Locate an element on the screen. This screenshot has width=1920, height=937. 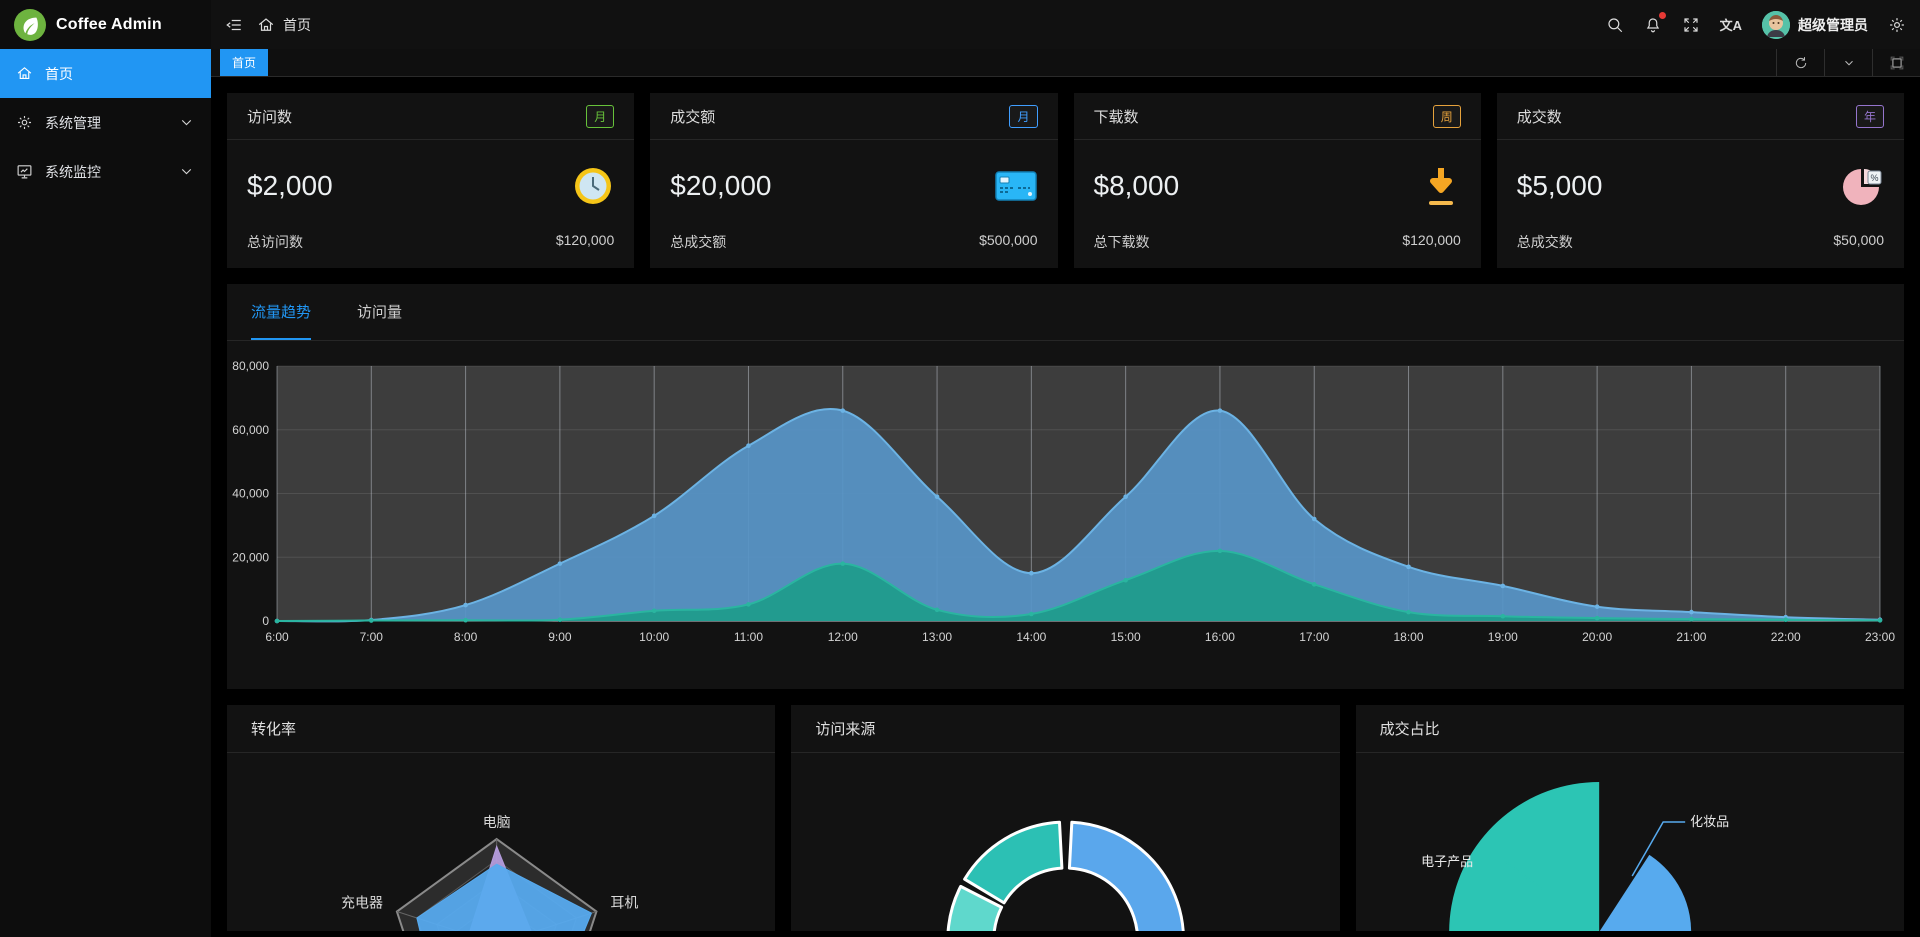
svg-text: 8:00 is located at coordinates (466, 637).